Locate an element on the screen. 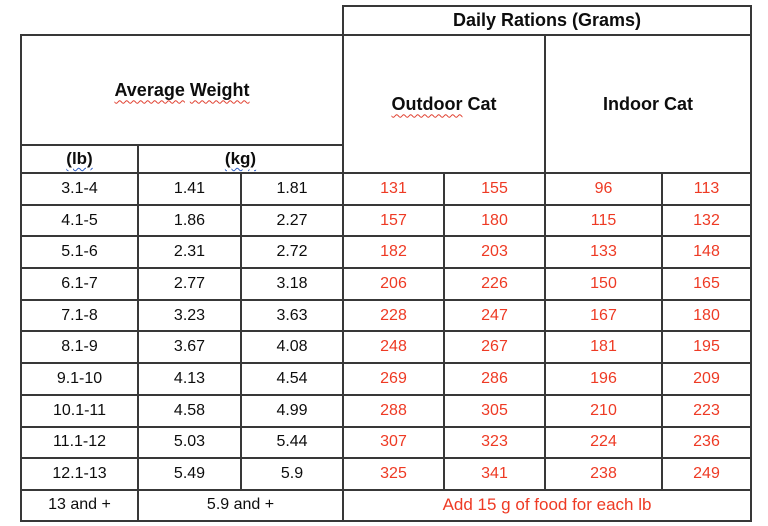 The image size is (768, 526). cell-weight-kg-low: 3.23 is located at coordinates (189, 315).